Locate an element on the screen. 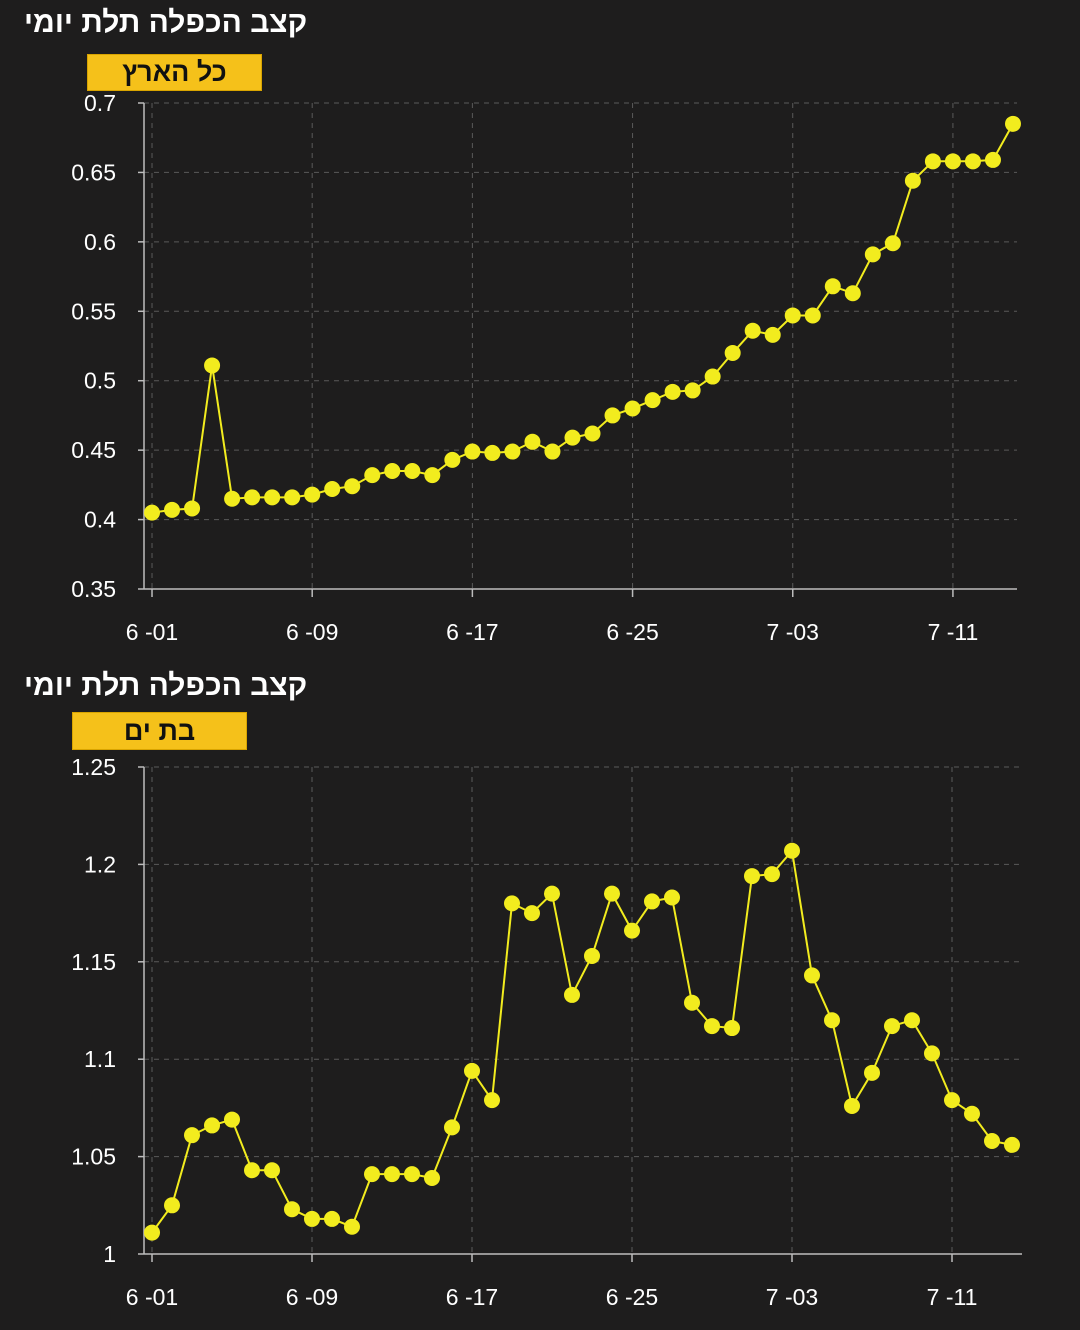 Image resolution: width=1080 pixels, height=1330 pixels. y-tick-label: 0.7 is located at coordinates (100, 103).